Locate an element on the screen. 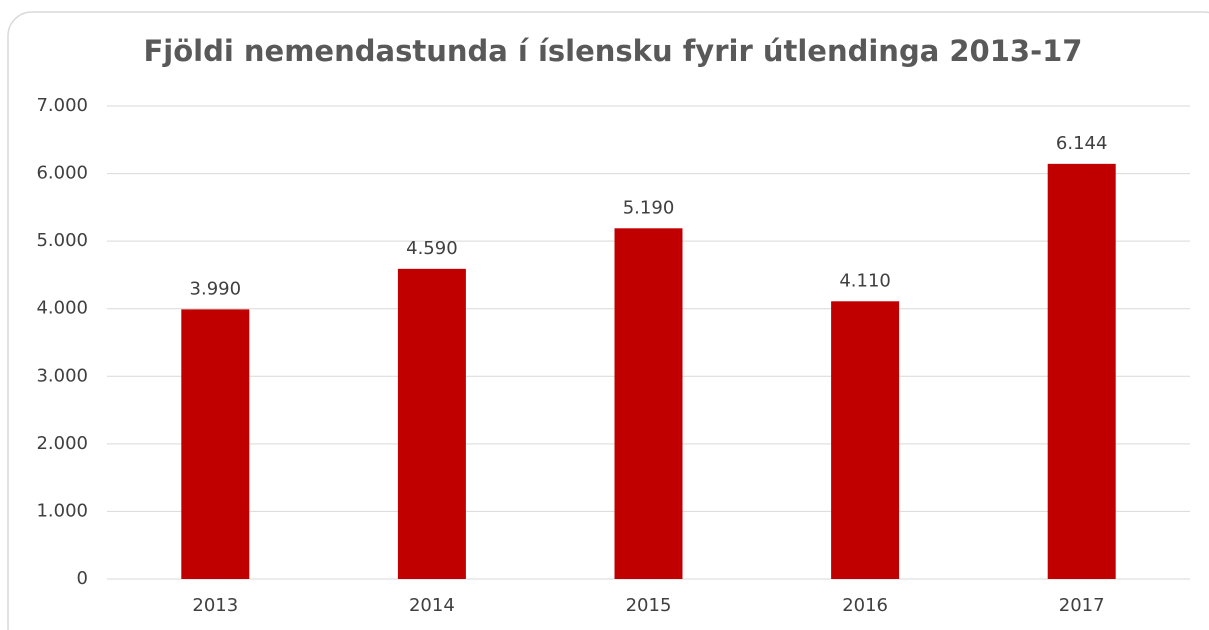  y-tick-label: 5.000 is located at coordinates (62, 240).